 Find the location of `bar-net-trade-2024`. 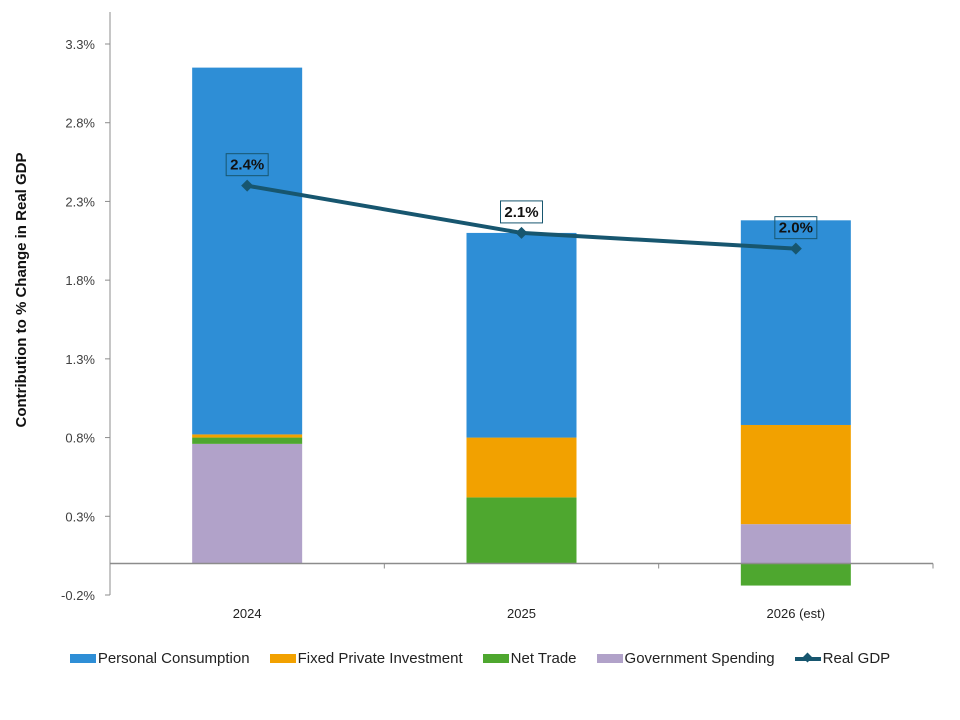

bar-net-trade-2024 is located at coordinates (247, 440).